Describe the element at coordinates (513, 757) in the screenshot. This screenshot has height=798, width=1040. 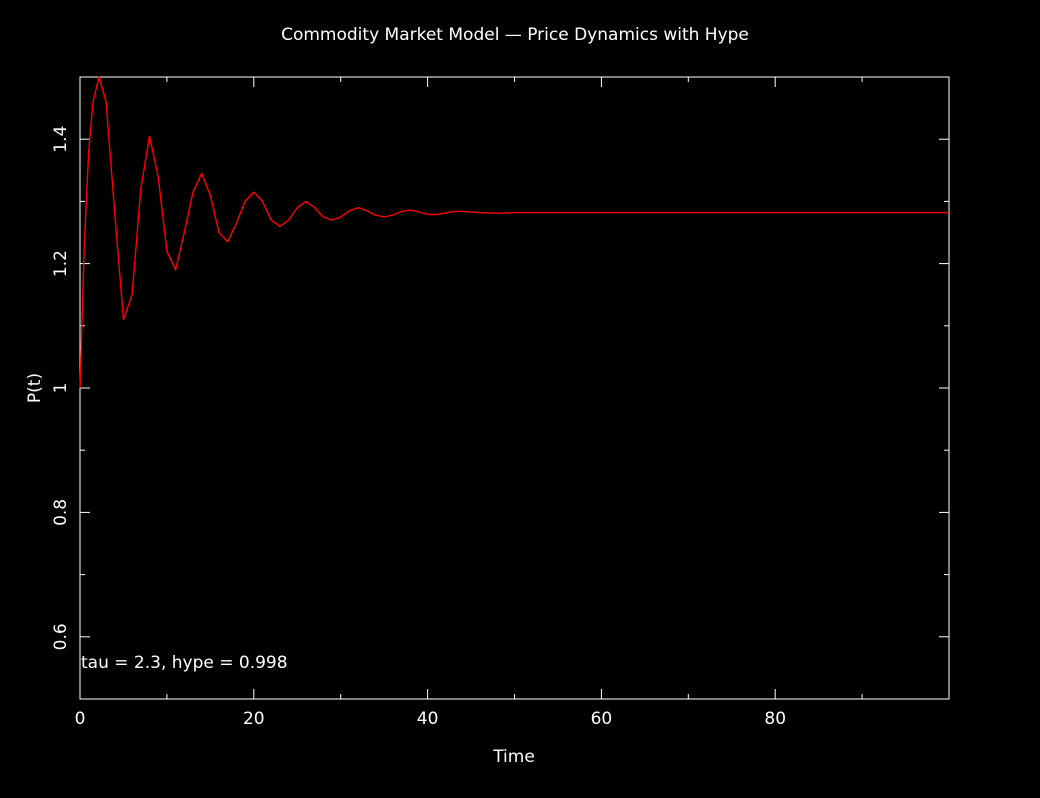
I see `x-axis-label: Time` at that location.